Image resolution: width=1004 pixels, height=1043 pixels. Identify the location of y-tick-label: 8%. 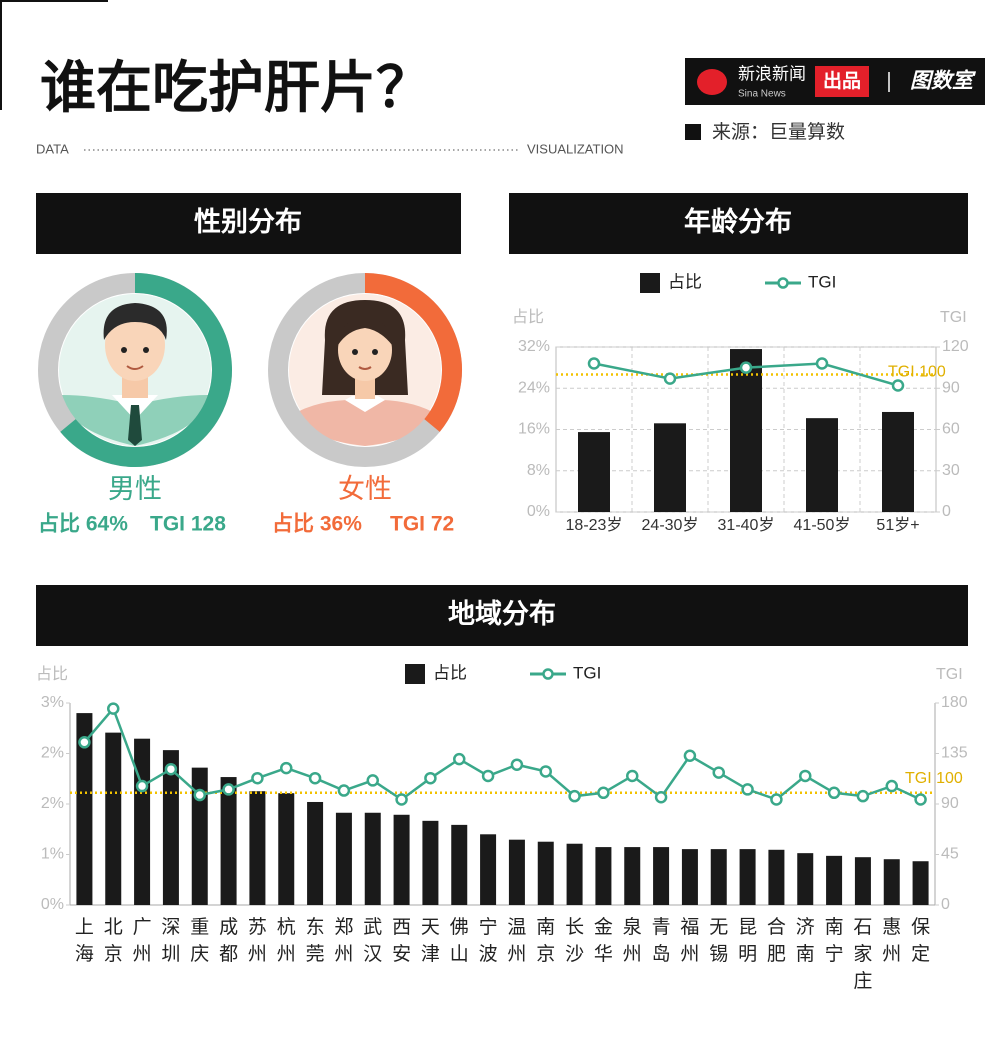
(538, 470).